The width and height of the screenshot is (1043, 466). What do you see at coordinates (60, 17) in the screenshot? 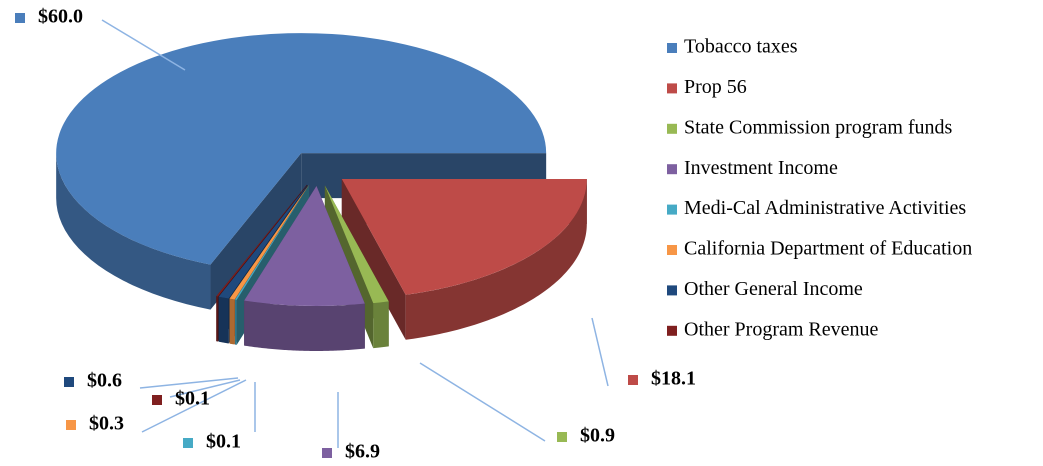
I see `data-label: $60.0` at bounding box center [60, 17].